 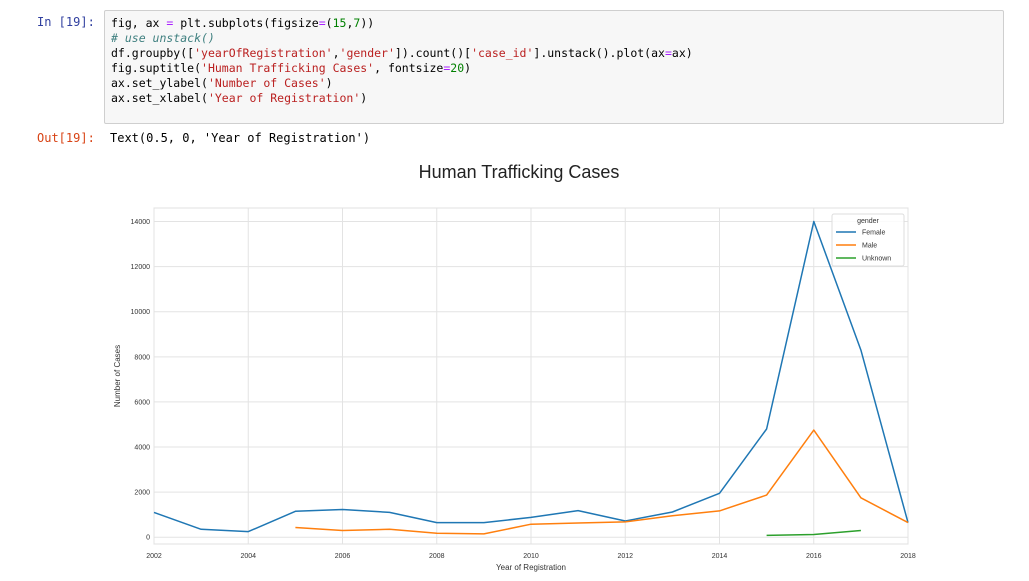 What do you see at coordinates (813, 533) in the screenshot?
I see `series-line-unknown` at bounding box center [813, 533].